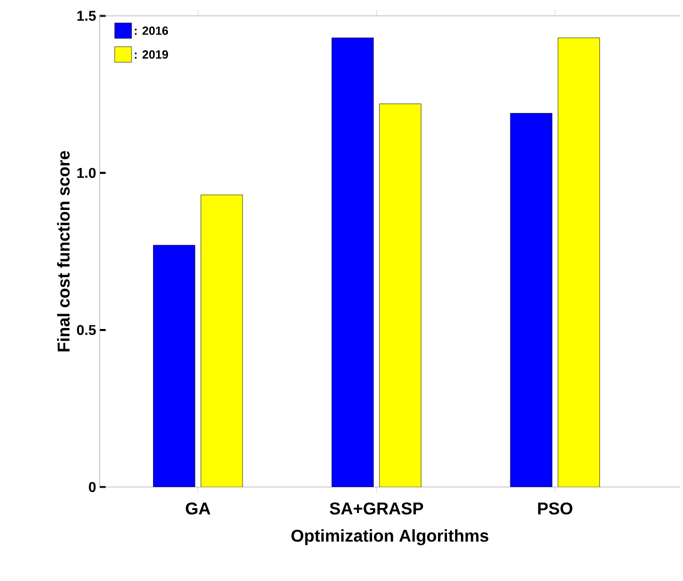  I want to click on y-tick-label: 1.5, so click(86, 15).